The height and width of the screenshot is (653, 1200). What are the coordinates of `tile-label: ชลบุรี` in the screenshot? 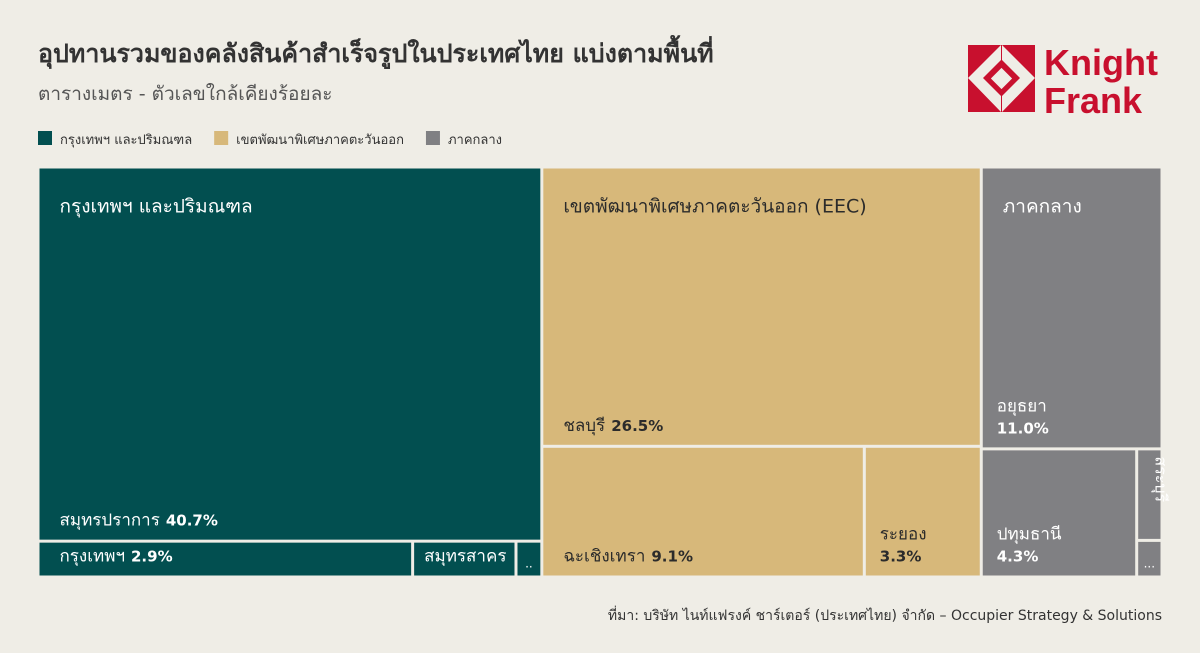 It's located at (584, 426).